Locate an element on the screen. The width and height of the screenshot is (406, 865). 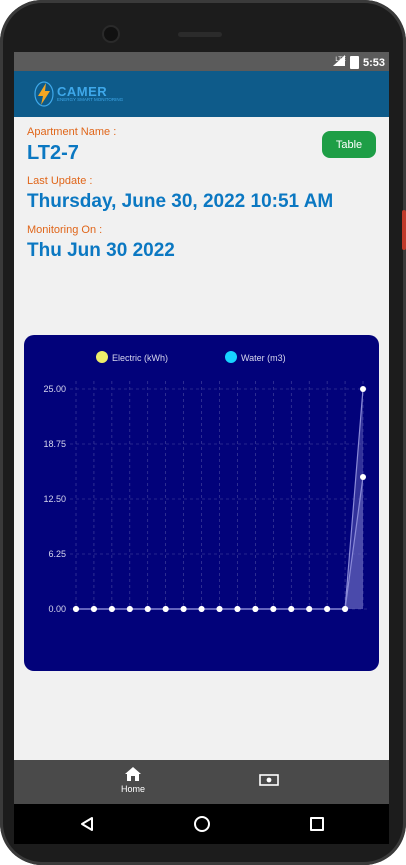
lightning-logo-icon is located at coordinates (44, 94).